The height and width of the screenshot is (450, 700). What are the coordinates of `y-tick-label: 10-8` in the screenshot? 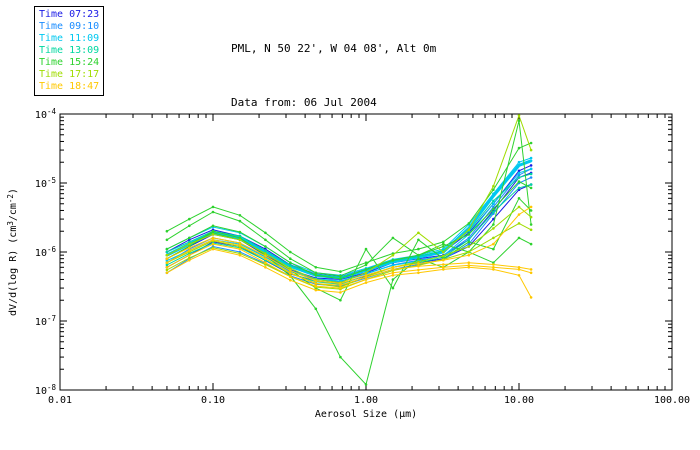 It's located at (46, 390).